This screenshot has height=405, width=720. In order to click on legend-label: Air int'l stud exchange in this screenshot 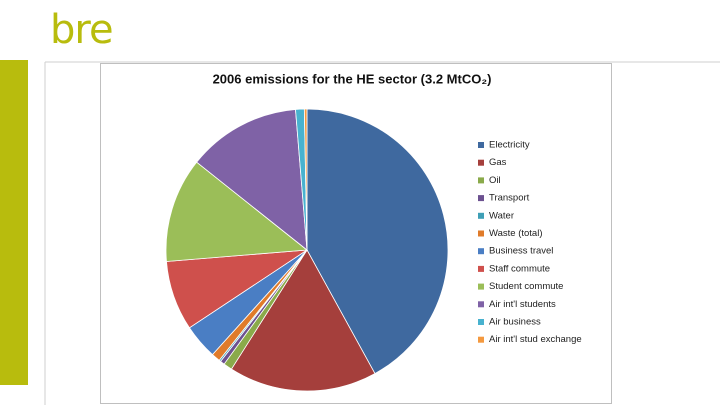, I will do `click(535, 339)`.